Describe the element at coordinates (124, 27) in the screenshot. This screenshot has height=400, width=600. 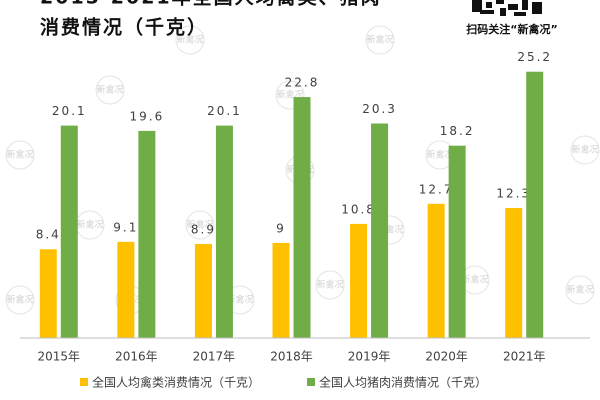
I see `chart-title: 消费情况（千克）` at that location.